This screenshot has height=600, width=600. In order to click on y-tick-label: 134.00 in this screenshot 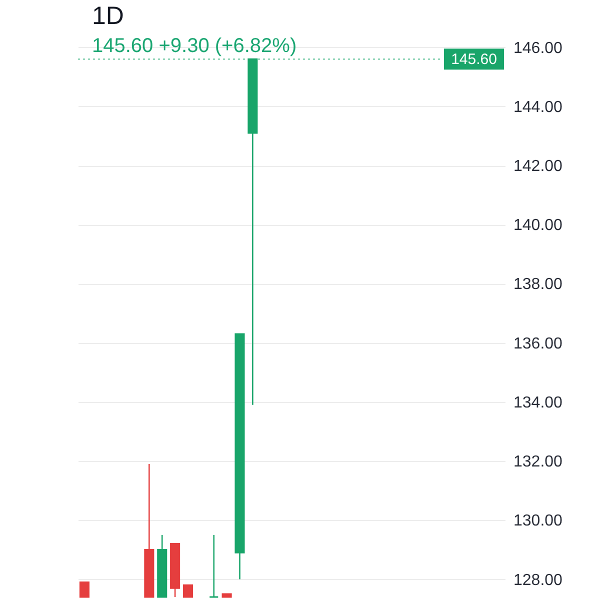, I will do `click(538, 403)`.